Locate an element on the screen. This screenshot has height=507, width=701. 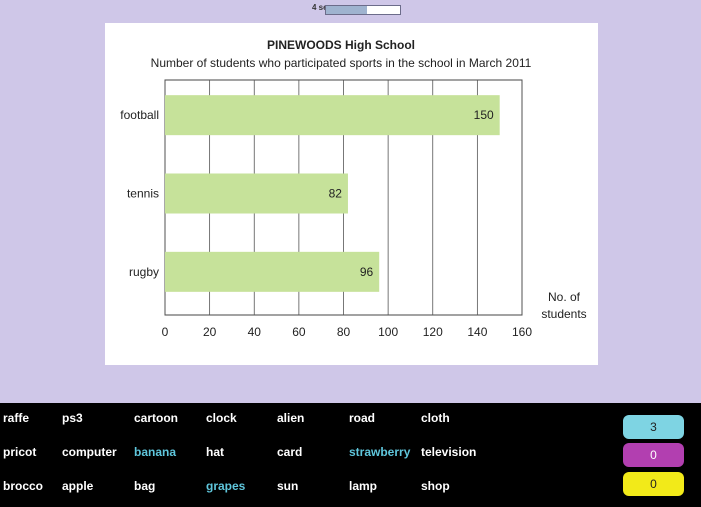
word-option: ps3 is located at coordinates (72, 418).